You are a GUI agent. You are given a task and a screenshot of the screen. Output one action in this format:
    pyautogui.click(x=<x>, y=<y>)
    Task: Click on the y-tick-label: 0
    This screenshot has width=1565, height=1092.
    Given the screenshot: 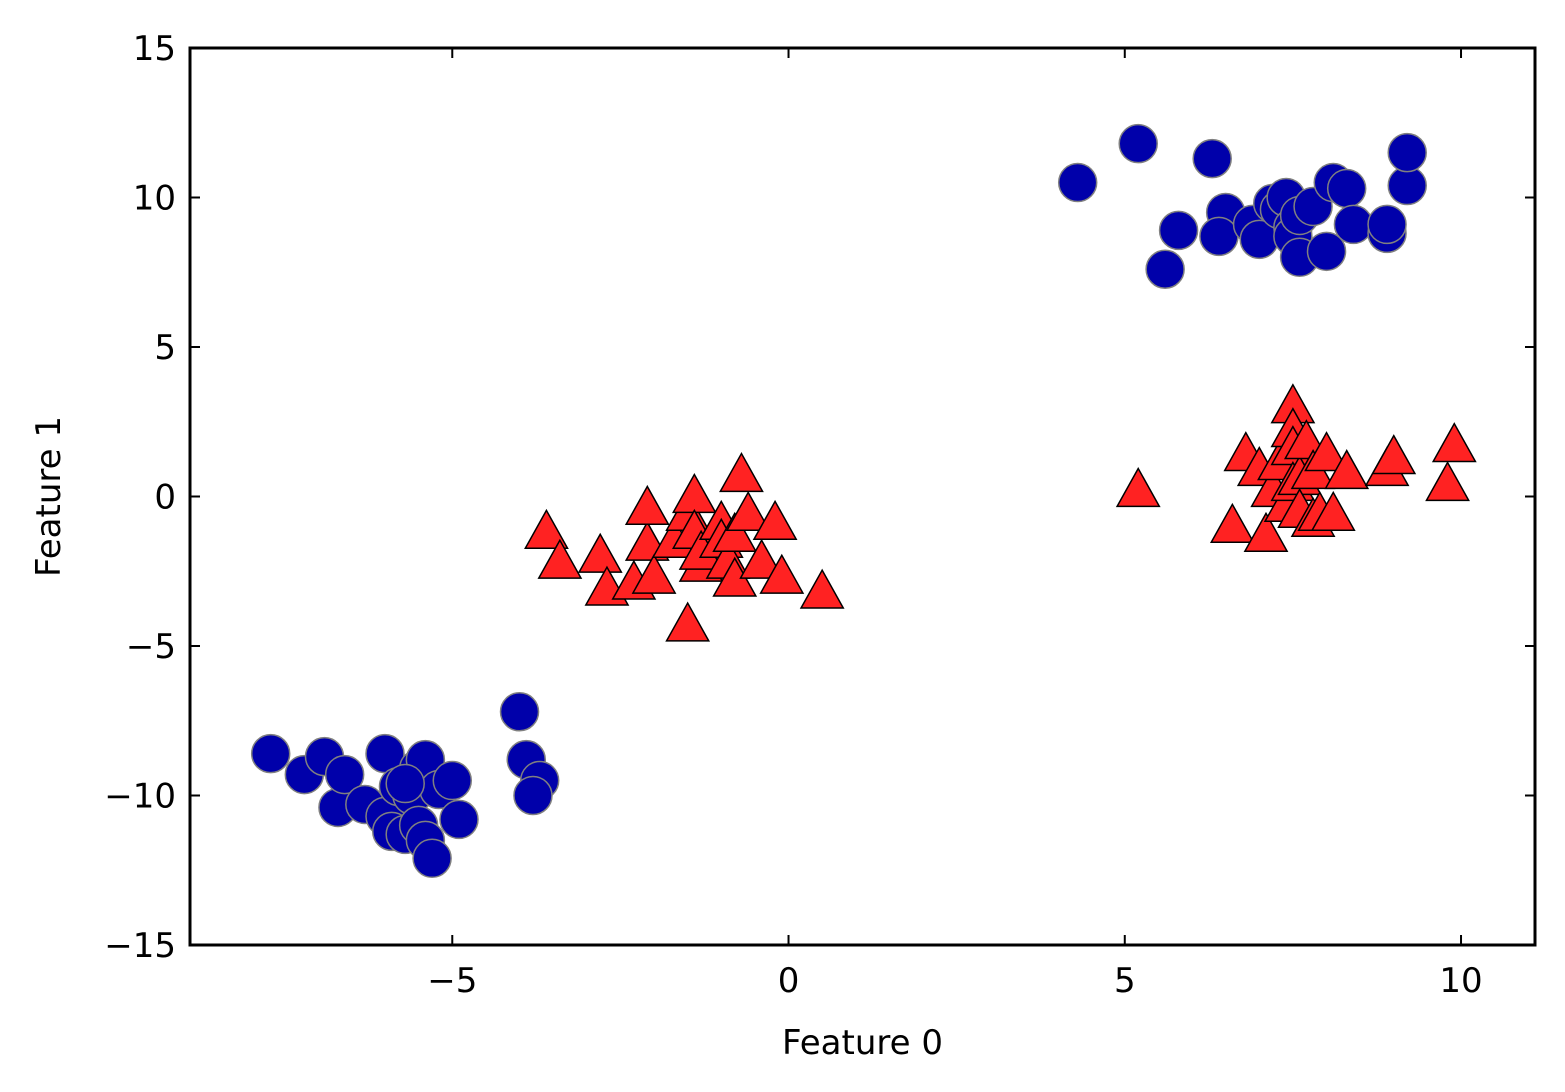 What is the action you would take?
    pyautogui.click(x=165, y=498)
    